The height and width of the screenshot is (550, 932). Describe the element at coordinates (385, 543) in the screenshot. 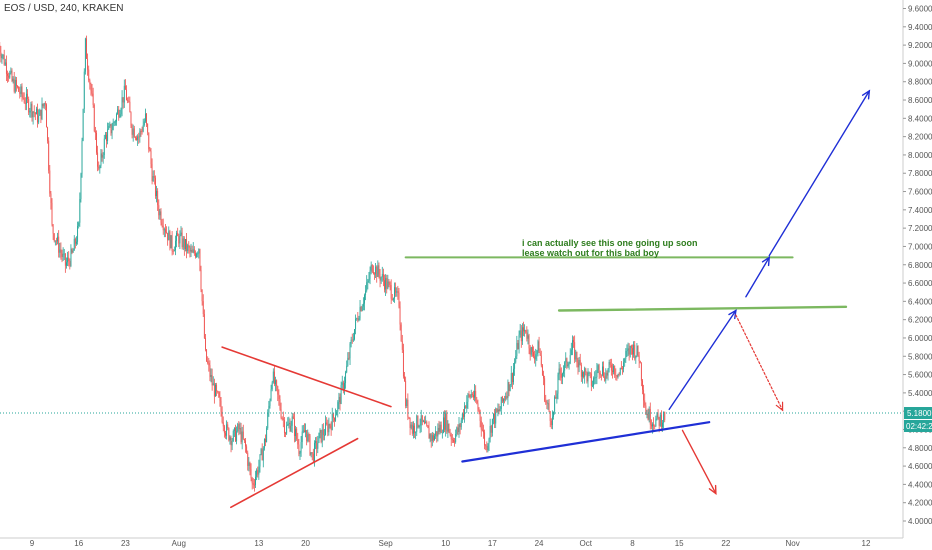

I see `x-tick-label: Sep` at that location.